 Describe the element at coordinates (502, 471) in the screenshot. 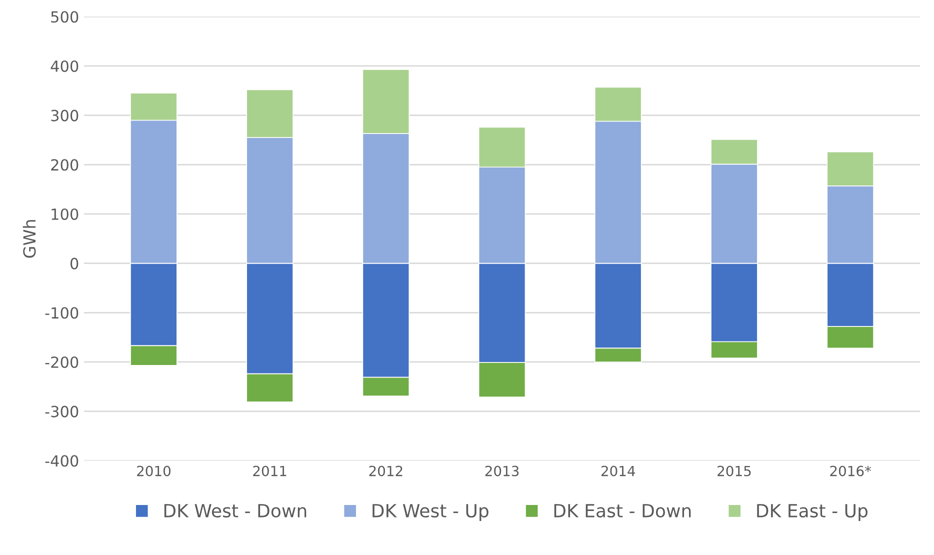

I see `x-tick-label: 2013` at that location.